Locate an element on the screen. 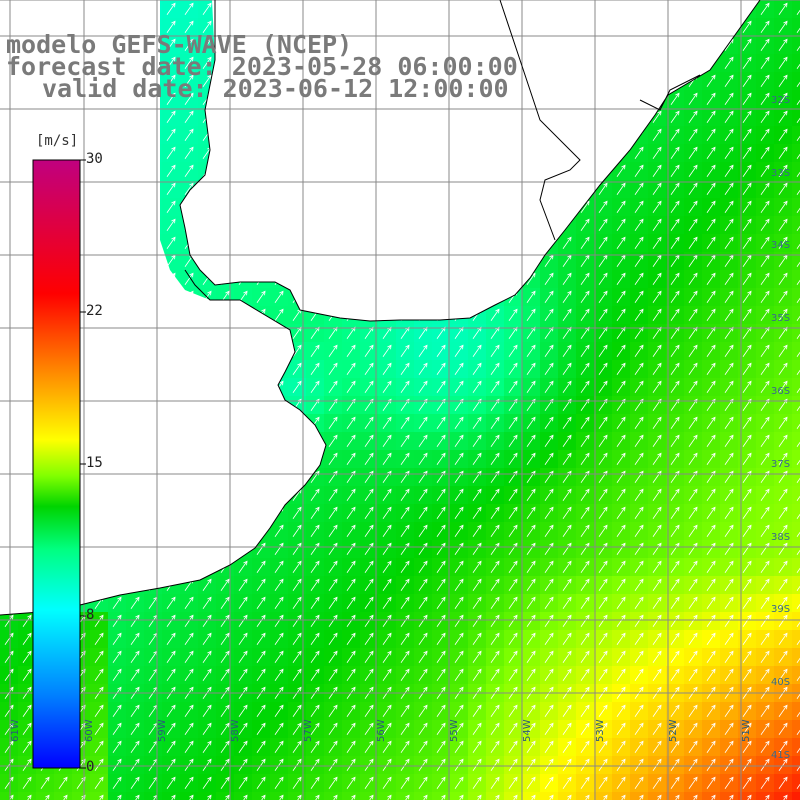 The width and height of the screenshot is (800, 800). lat-label: 33S is located at coordinates (781, 173).